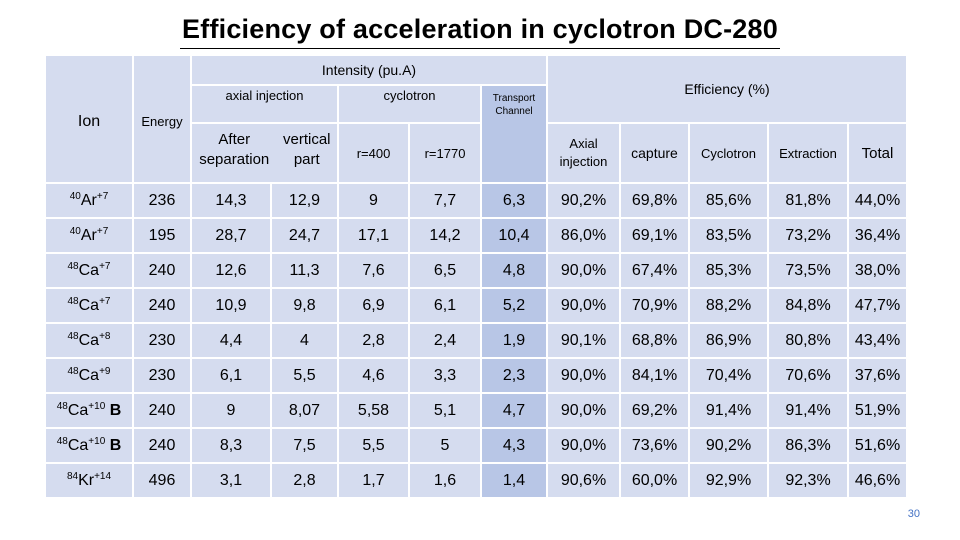 Image resolution: width=960 pixels, height=540 pixels. I want to click on energy-cell: 230, so click(162, 340).